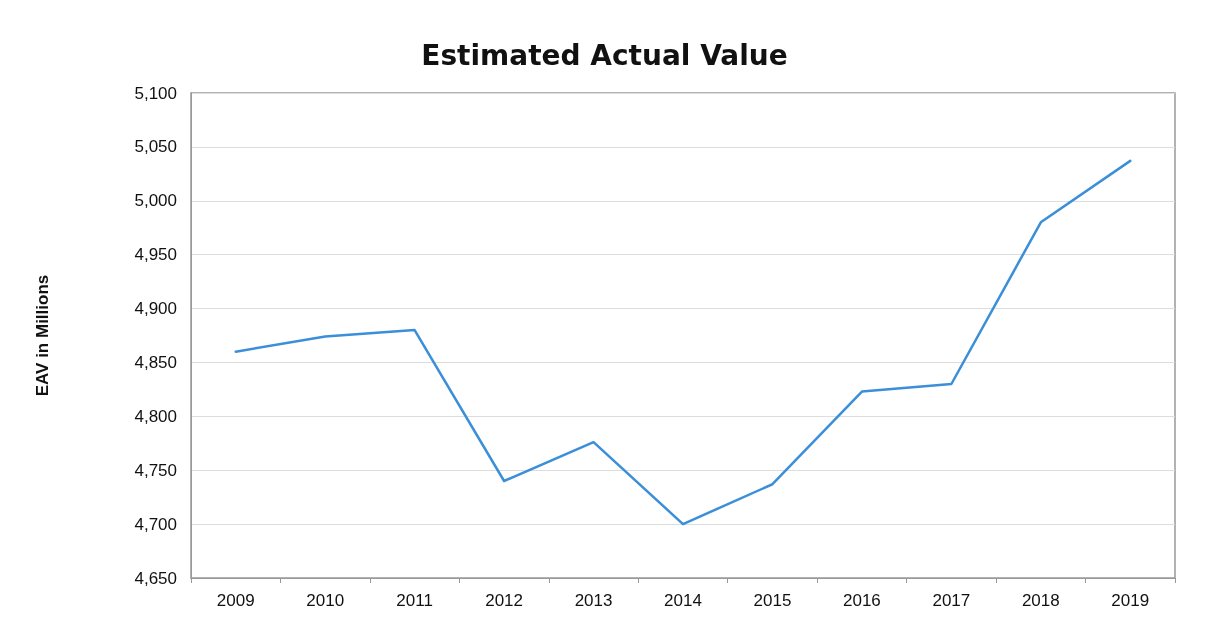  Describe the element at coordinates (155, 255) in the screenshot. I see `y-tick-label: 4,950` at that location.